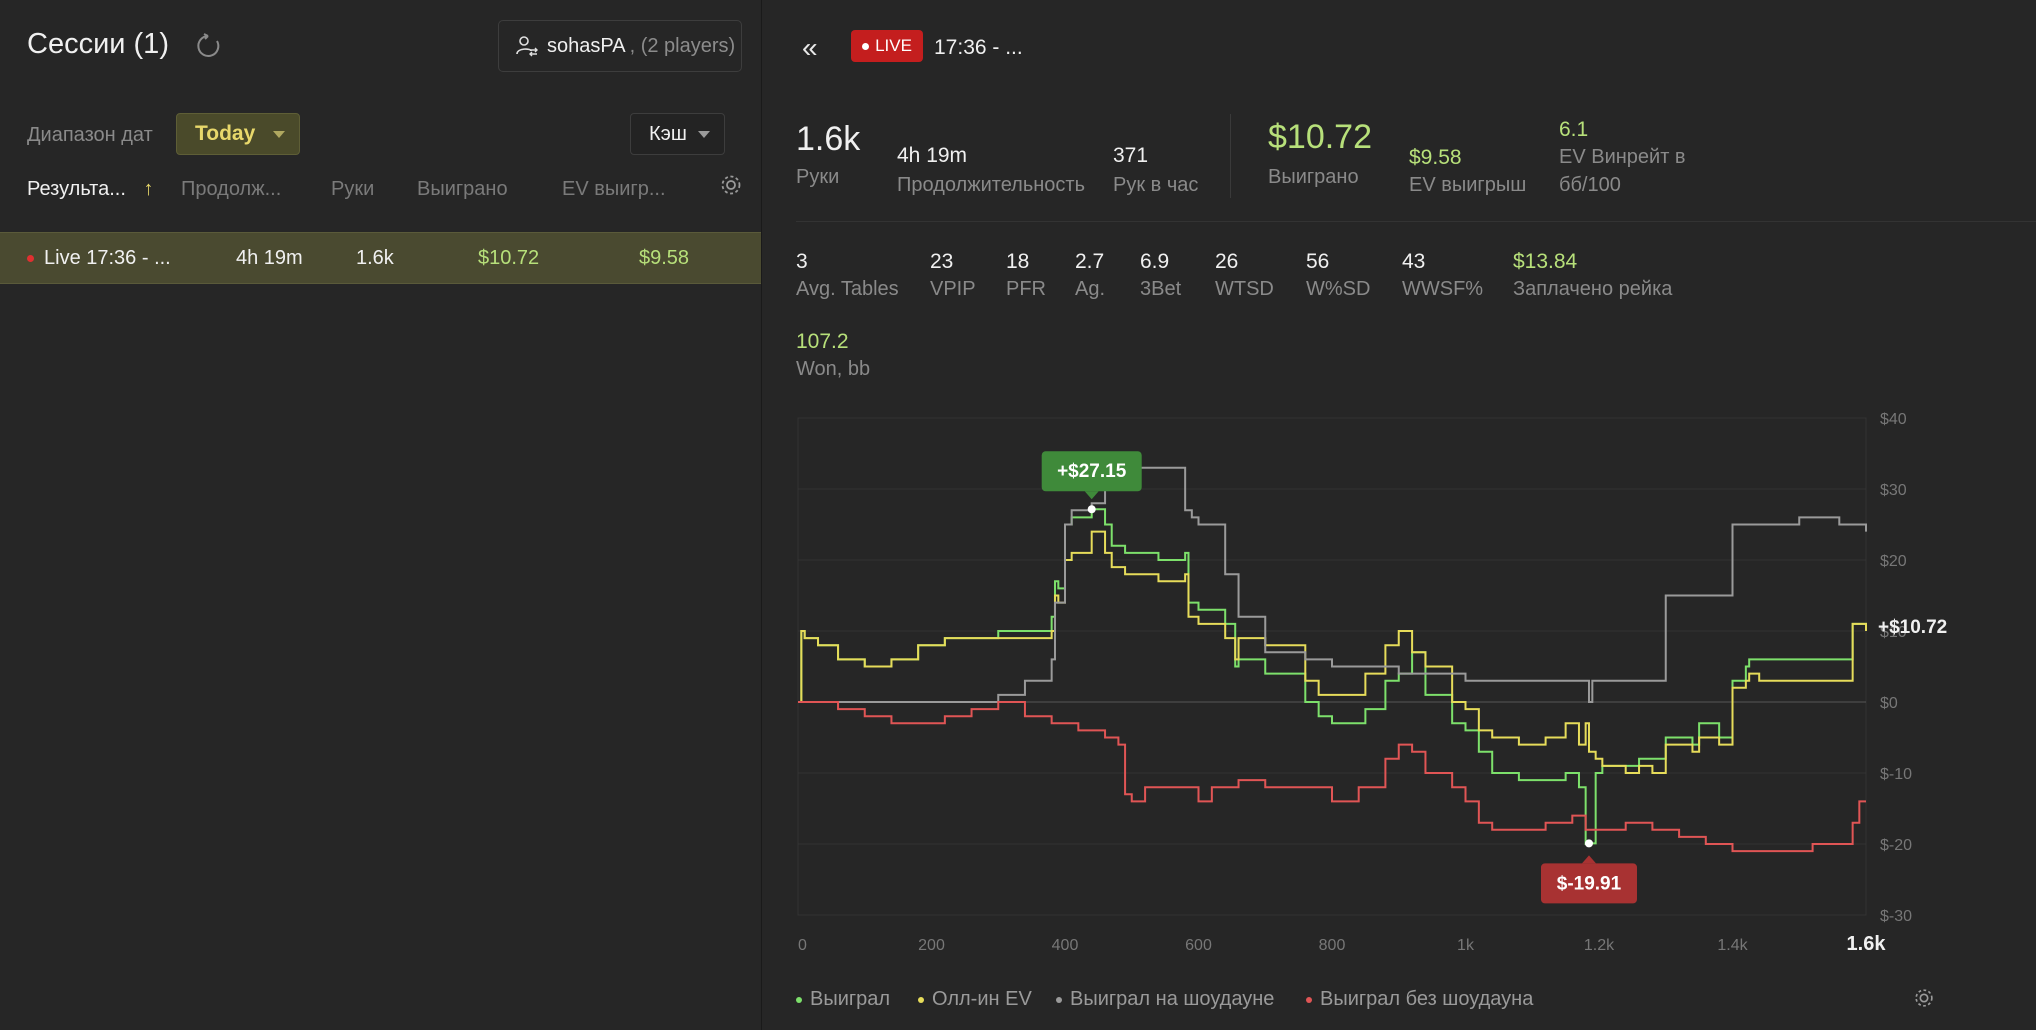 The image size is (2036, 1030). What do you see at coordinates (1018, 261) in the screenshot?
I see `stat-pfr-value: 18` at bounding box center [1018, 261].